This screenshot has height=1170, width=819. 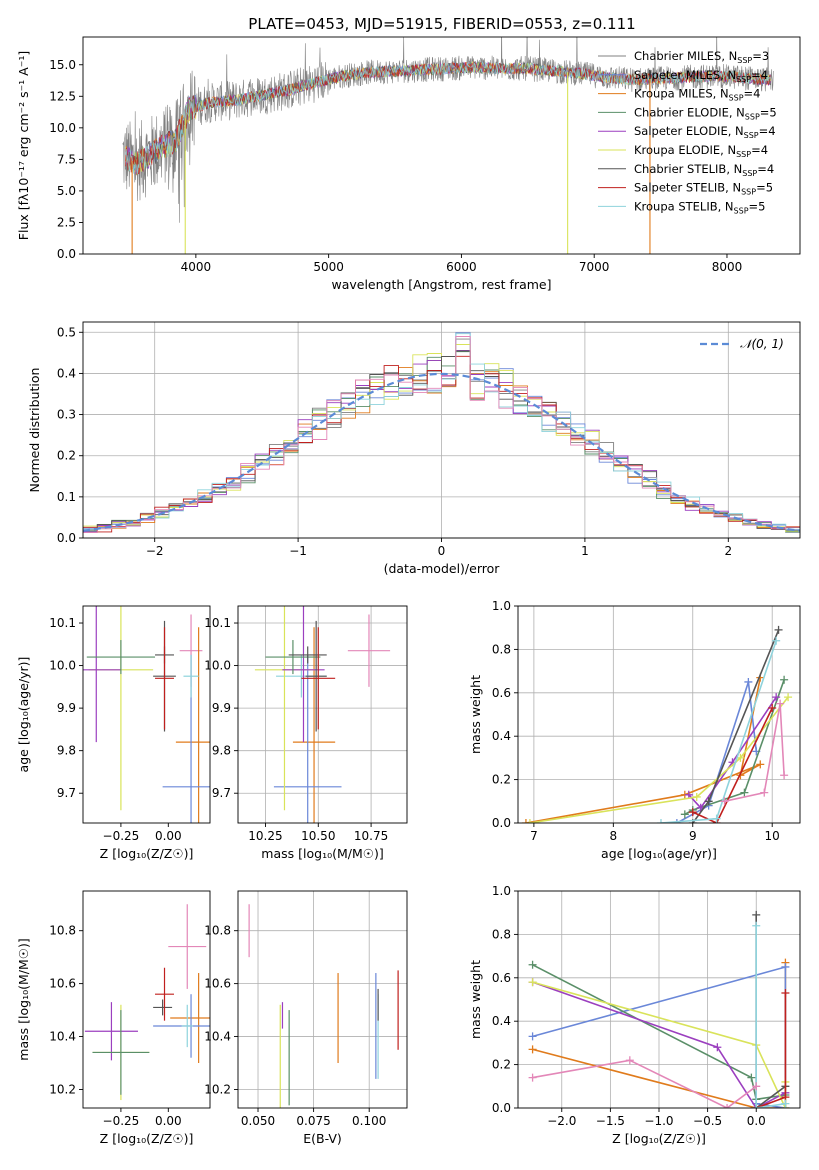 What do you see at coordinates (594, 267) in the screenshot?
I see `x-tick-label: 7000` at bounding box center [594, 267].